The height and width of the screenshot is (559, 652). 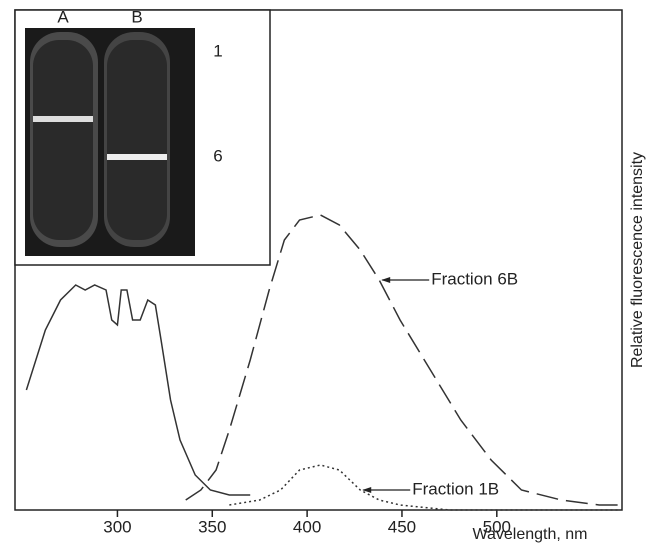 What do you see at coordinates (63, 16) in the screenshot?
I see `inset-lane-label: A` at bounding box center [63, 16].